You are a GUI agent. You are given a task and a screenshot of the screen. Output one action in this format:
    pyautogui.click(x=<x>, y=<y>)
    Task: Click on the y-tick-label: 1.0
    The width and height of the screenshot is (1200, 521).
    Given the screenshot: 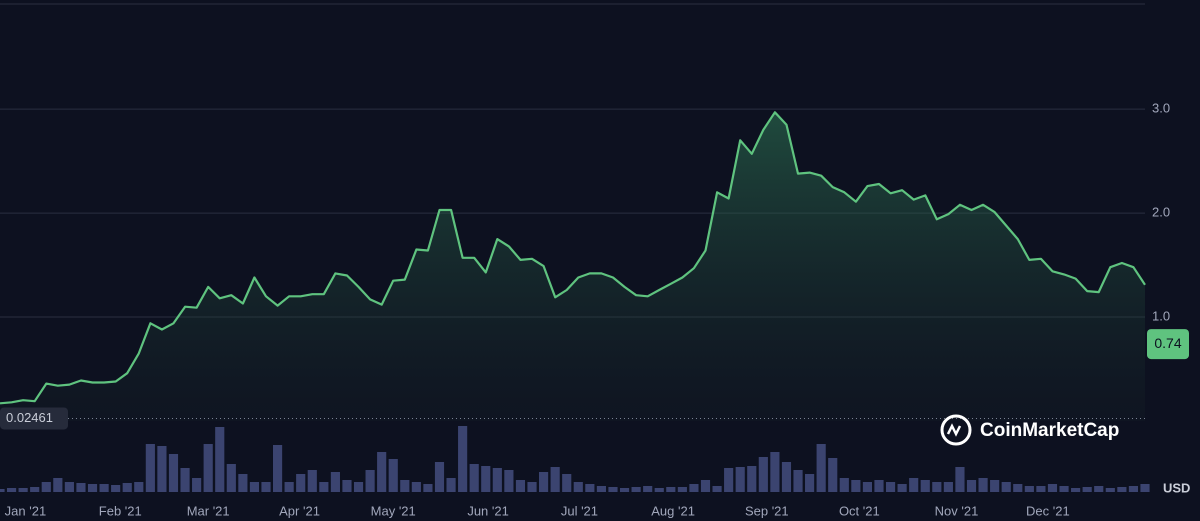 What is the action you would take?
    pyautogui.click(x=1161, y=315)
    